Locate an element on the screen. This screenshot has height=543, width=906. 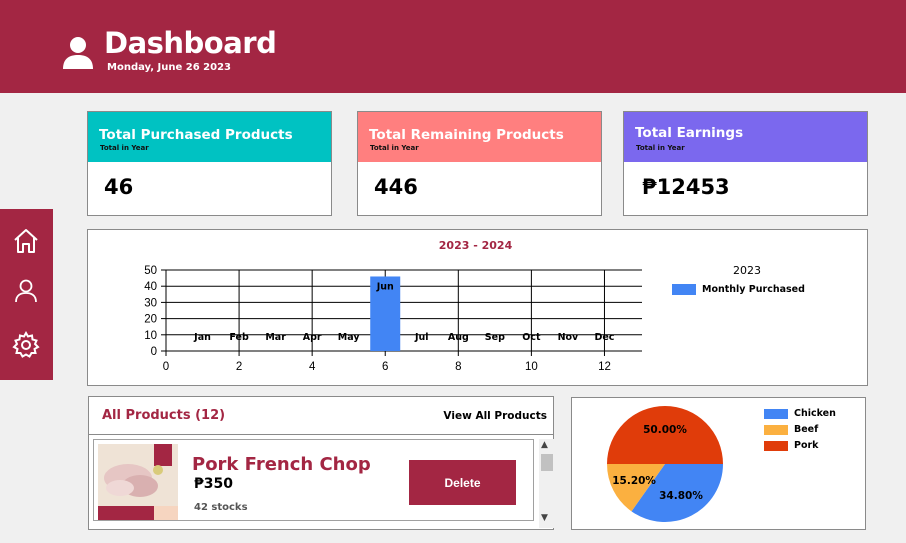
sidebar-item-profile is located at coordinates (26, 291).